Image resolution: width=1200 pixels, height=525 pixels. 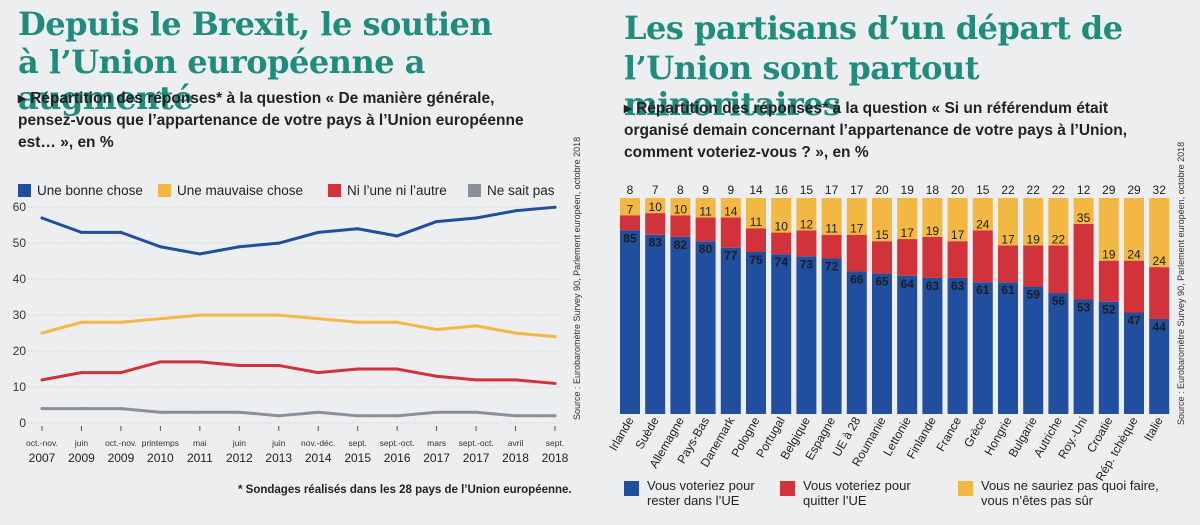 I want to click on bar-label-unsure: 18, so click(x=933, y=190).